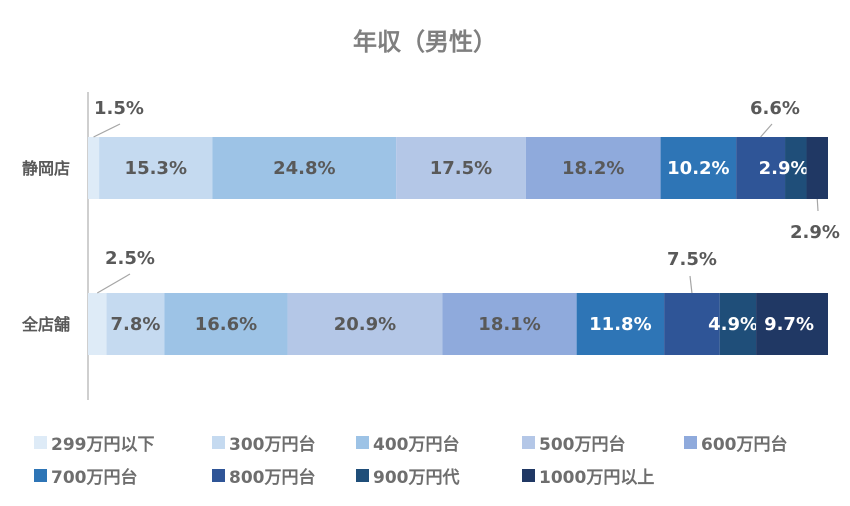  I want to click on legend-item: 600万円台, so click(736, 442).